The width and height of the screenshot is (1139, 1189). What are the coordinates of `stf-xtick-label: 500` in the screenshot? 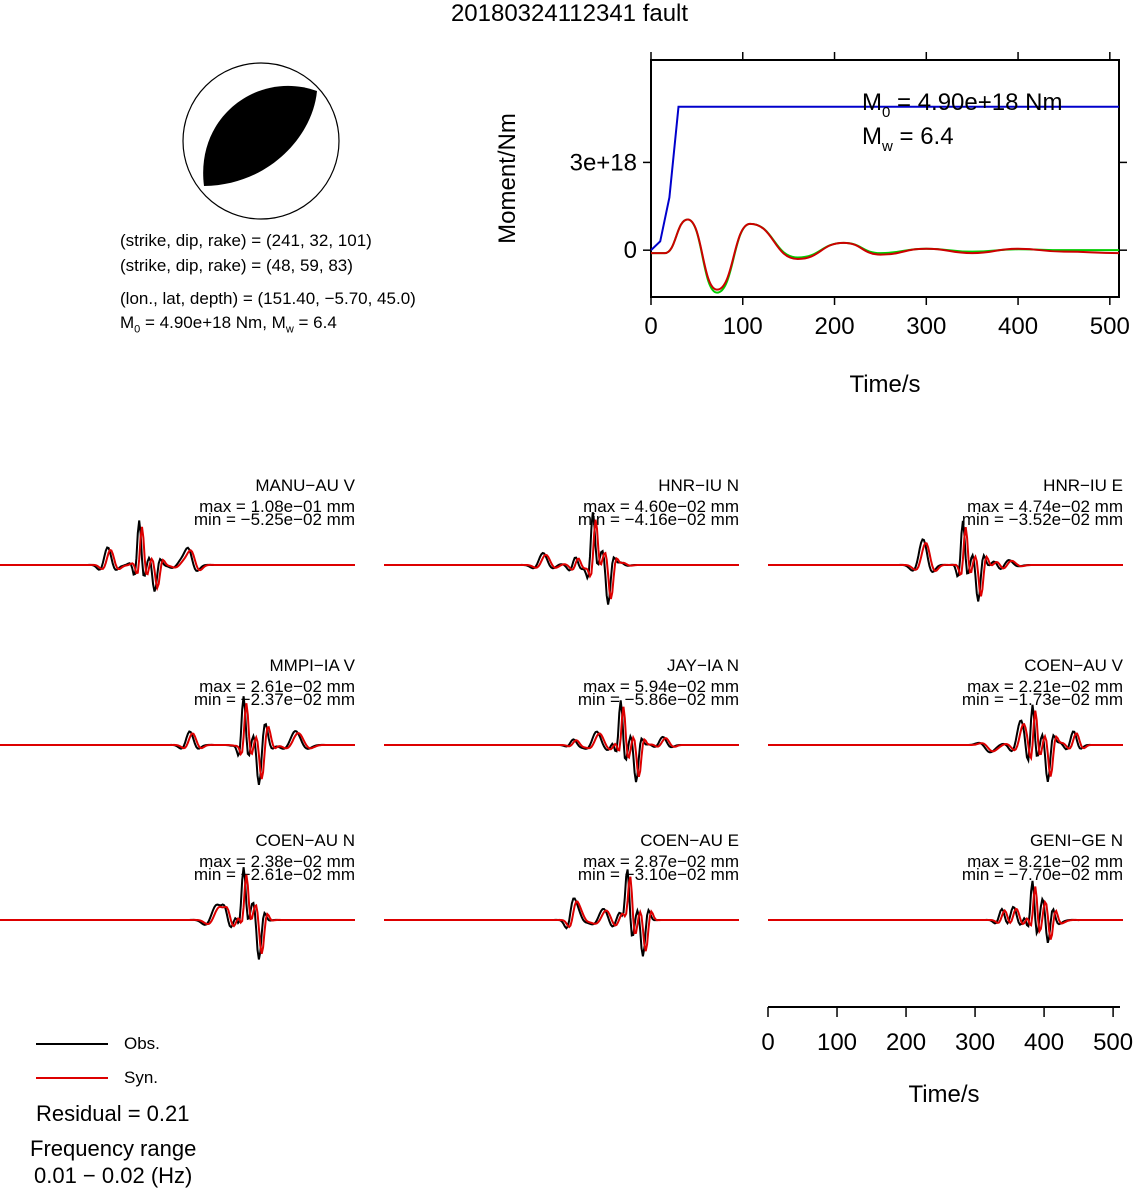 It's located at (1110, 326).